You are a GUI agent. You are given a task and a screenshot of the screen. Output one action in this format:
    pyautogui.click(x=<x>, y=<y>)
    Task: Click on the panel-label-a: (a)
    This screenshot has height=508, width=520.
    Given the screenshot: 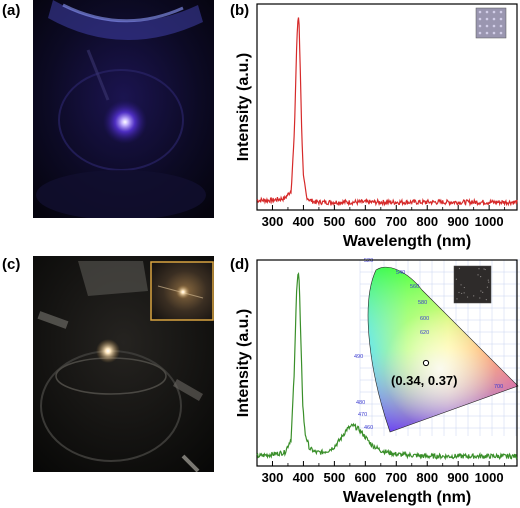 What is the action you would take?
    pyautogui.click(x=11, y=10)
    